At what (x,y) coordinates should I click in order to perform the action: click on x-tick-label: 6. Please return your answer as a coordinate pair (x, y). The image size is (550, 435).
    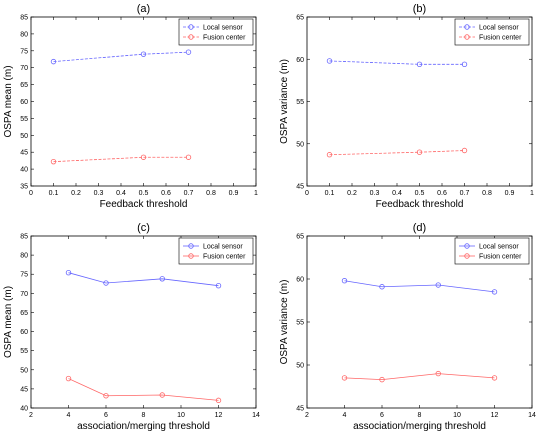
    Looking at the image, I should click on (106, 415).